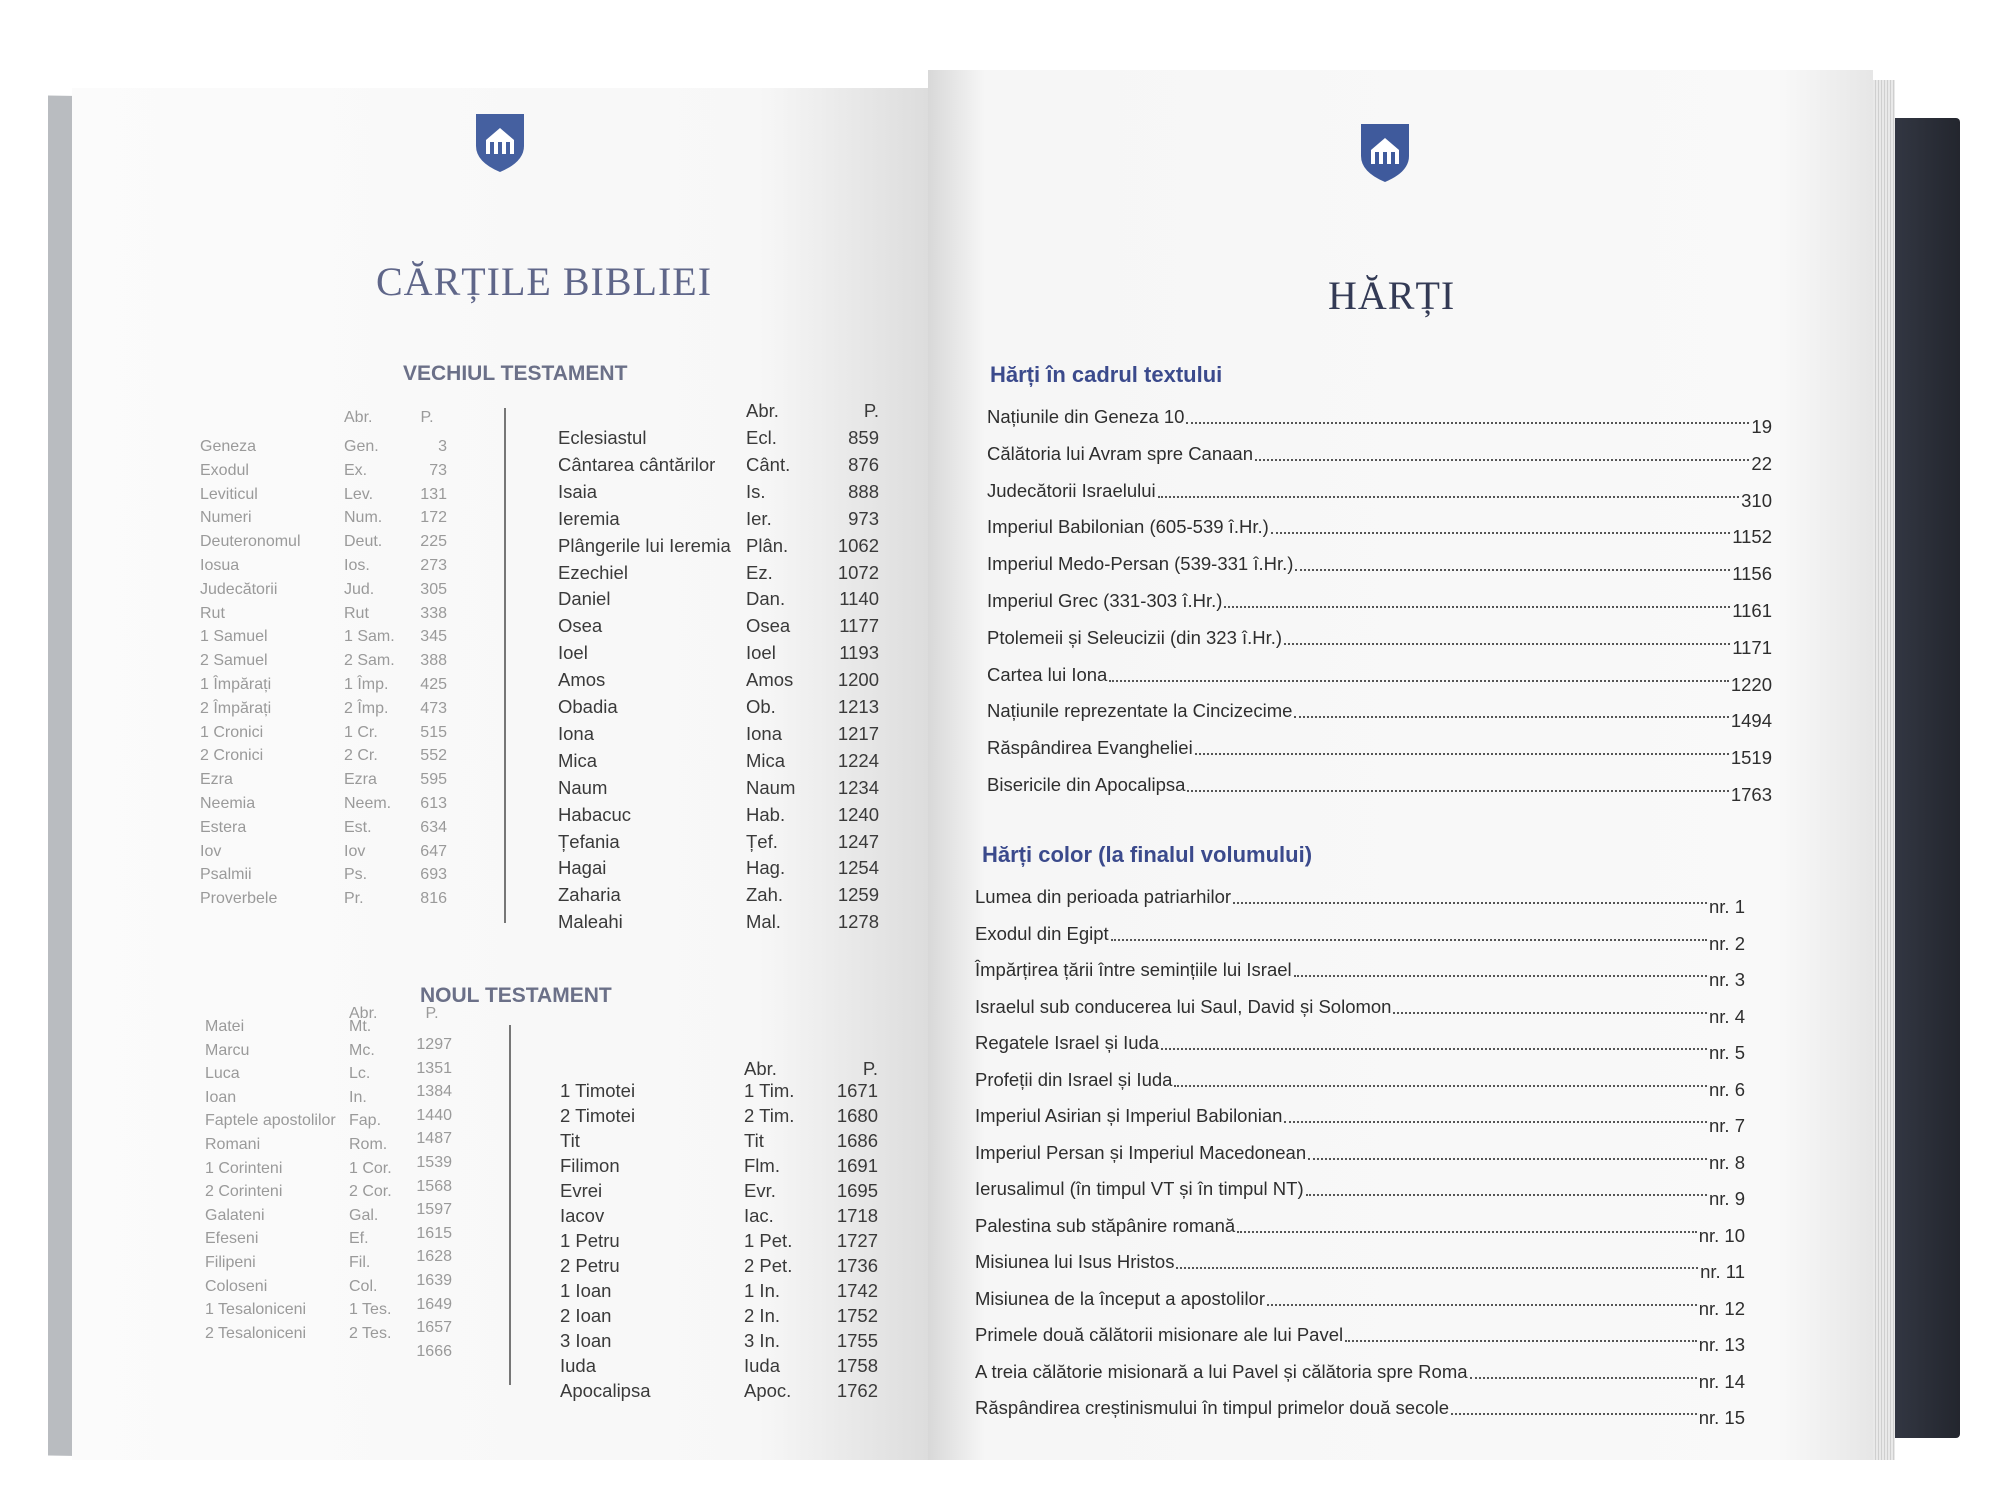 The width and height of the screenshot is (2000, 1500). Describe the element at coordinates (859, 599) in the screenshot. I see `book-page-number: 1140` at that location.